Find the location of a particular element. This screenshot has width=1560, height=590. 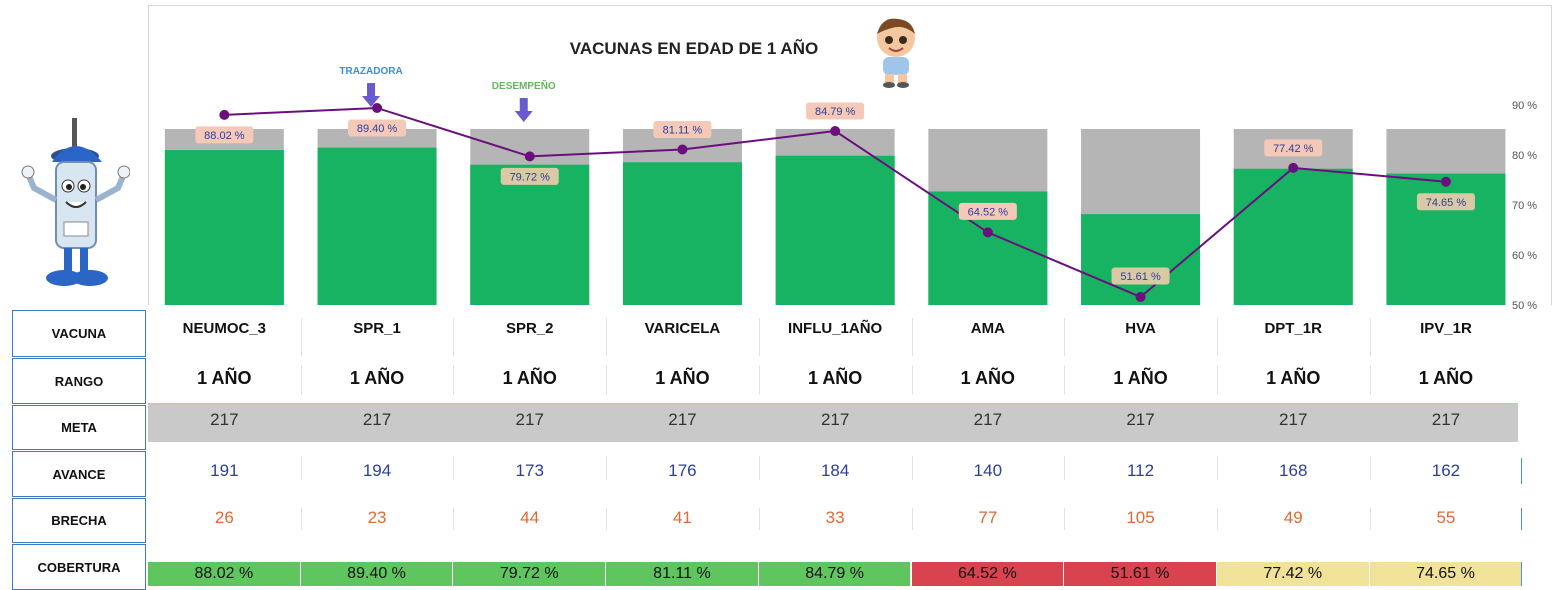

avance-cell: 140 is located at coordinates (988, 470).